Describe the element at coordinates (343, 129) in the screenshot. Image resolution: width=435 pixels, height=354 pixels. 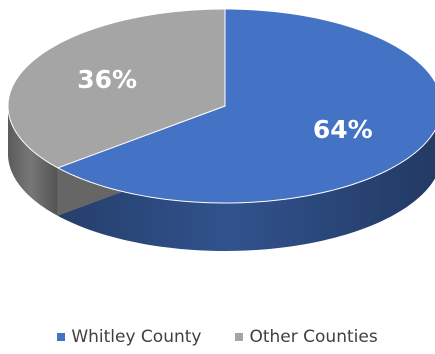
I see `data-label-whitley-county: 64%` at that location.